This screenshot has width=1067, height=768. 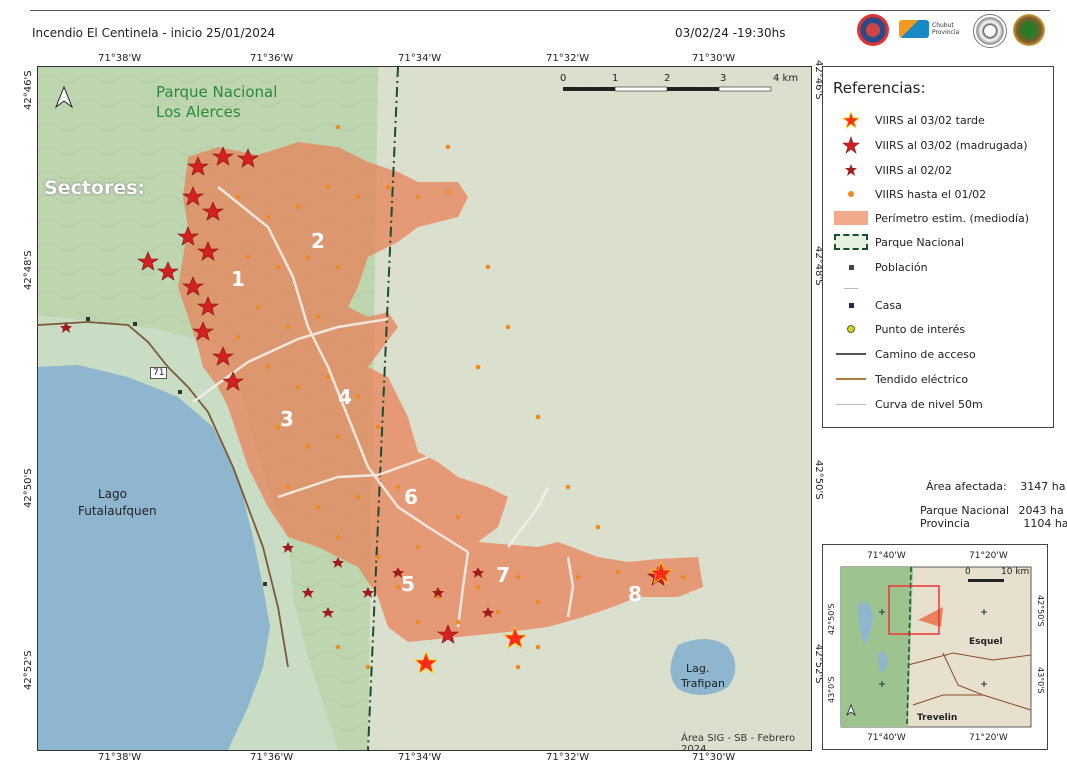 I want to click on dark-red-star-icon, so click(x=851, y=145).